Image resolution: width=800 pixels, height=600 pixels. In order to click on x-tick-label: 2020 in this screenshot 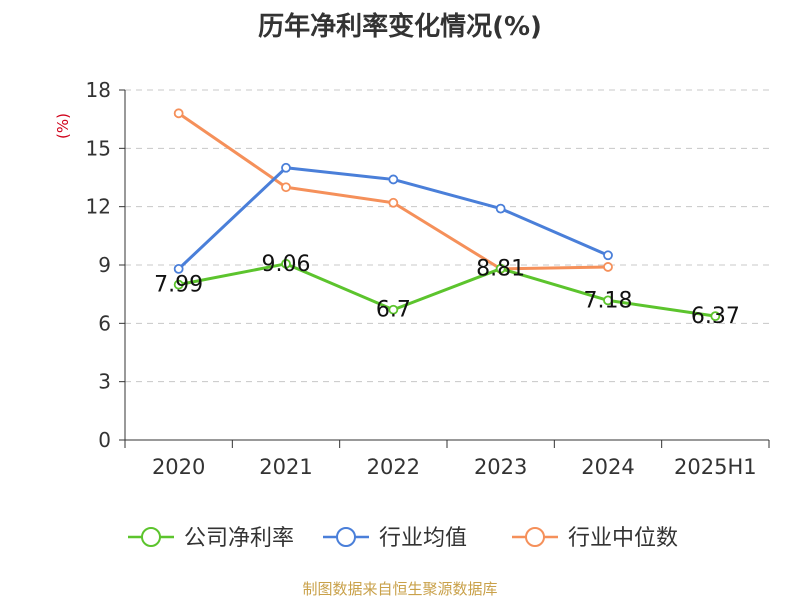, I will do `click(178, 467)`.